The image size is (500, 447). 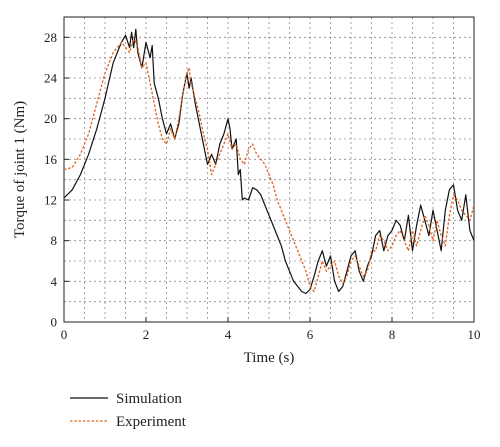 I want to click on y-tick-label: 20, so click(x=50, y=118).